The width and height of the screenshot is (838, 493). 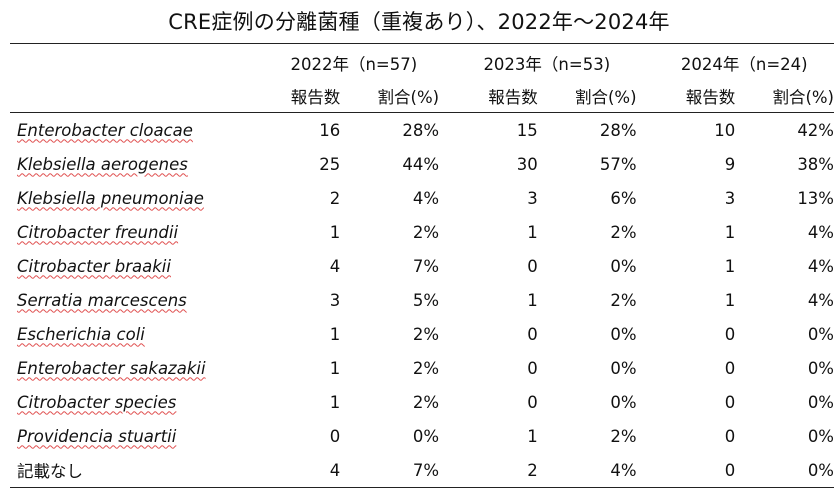 I want to click on species-name-text: Klebsiella pneumoniae, so click(x=110, y=198).